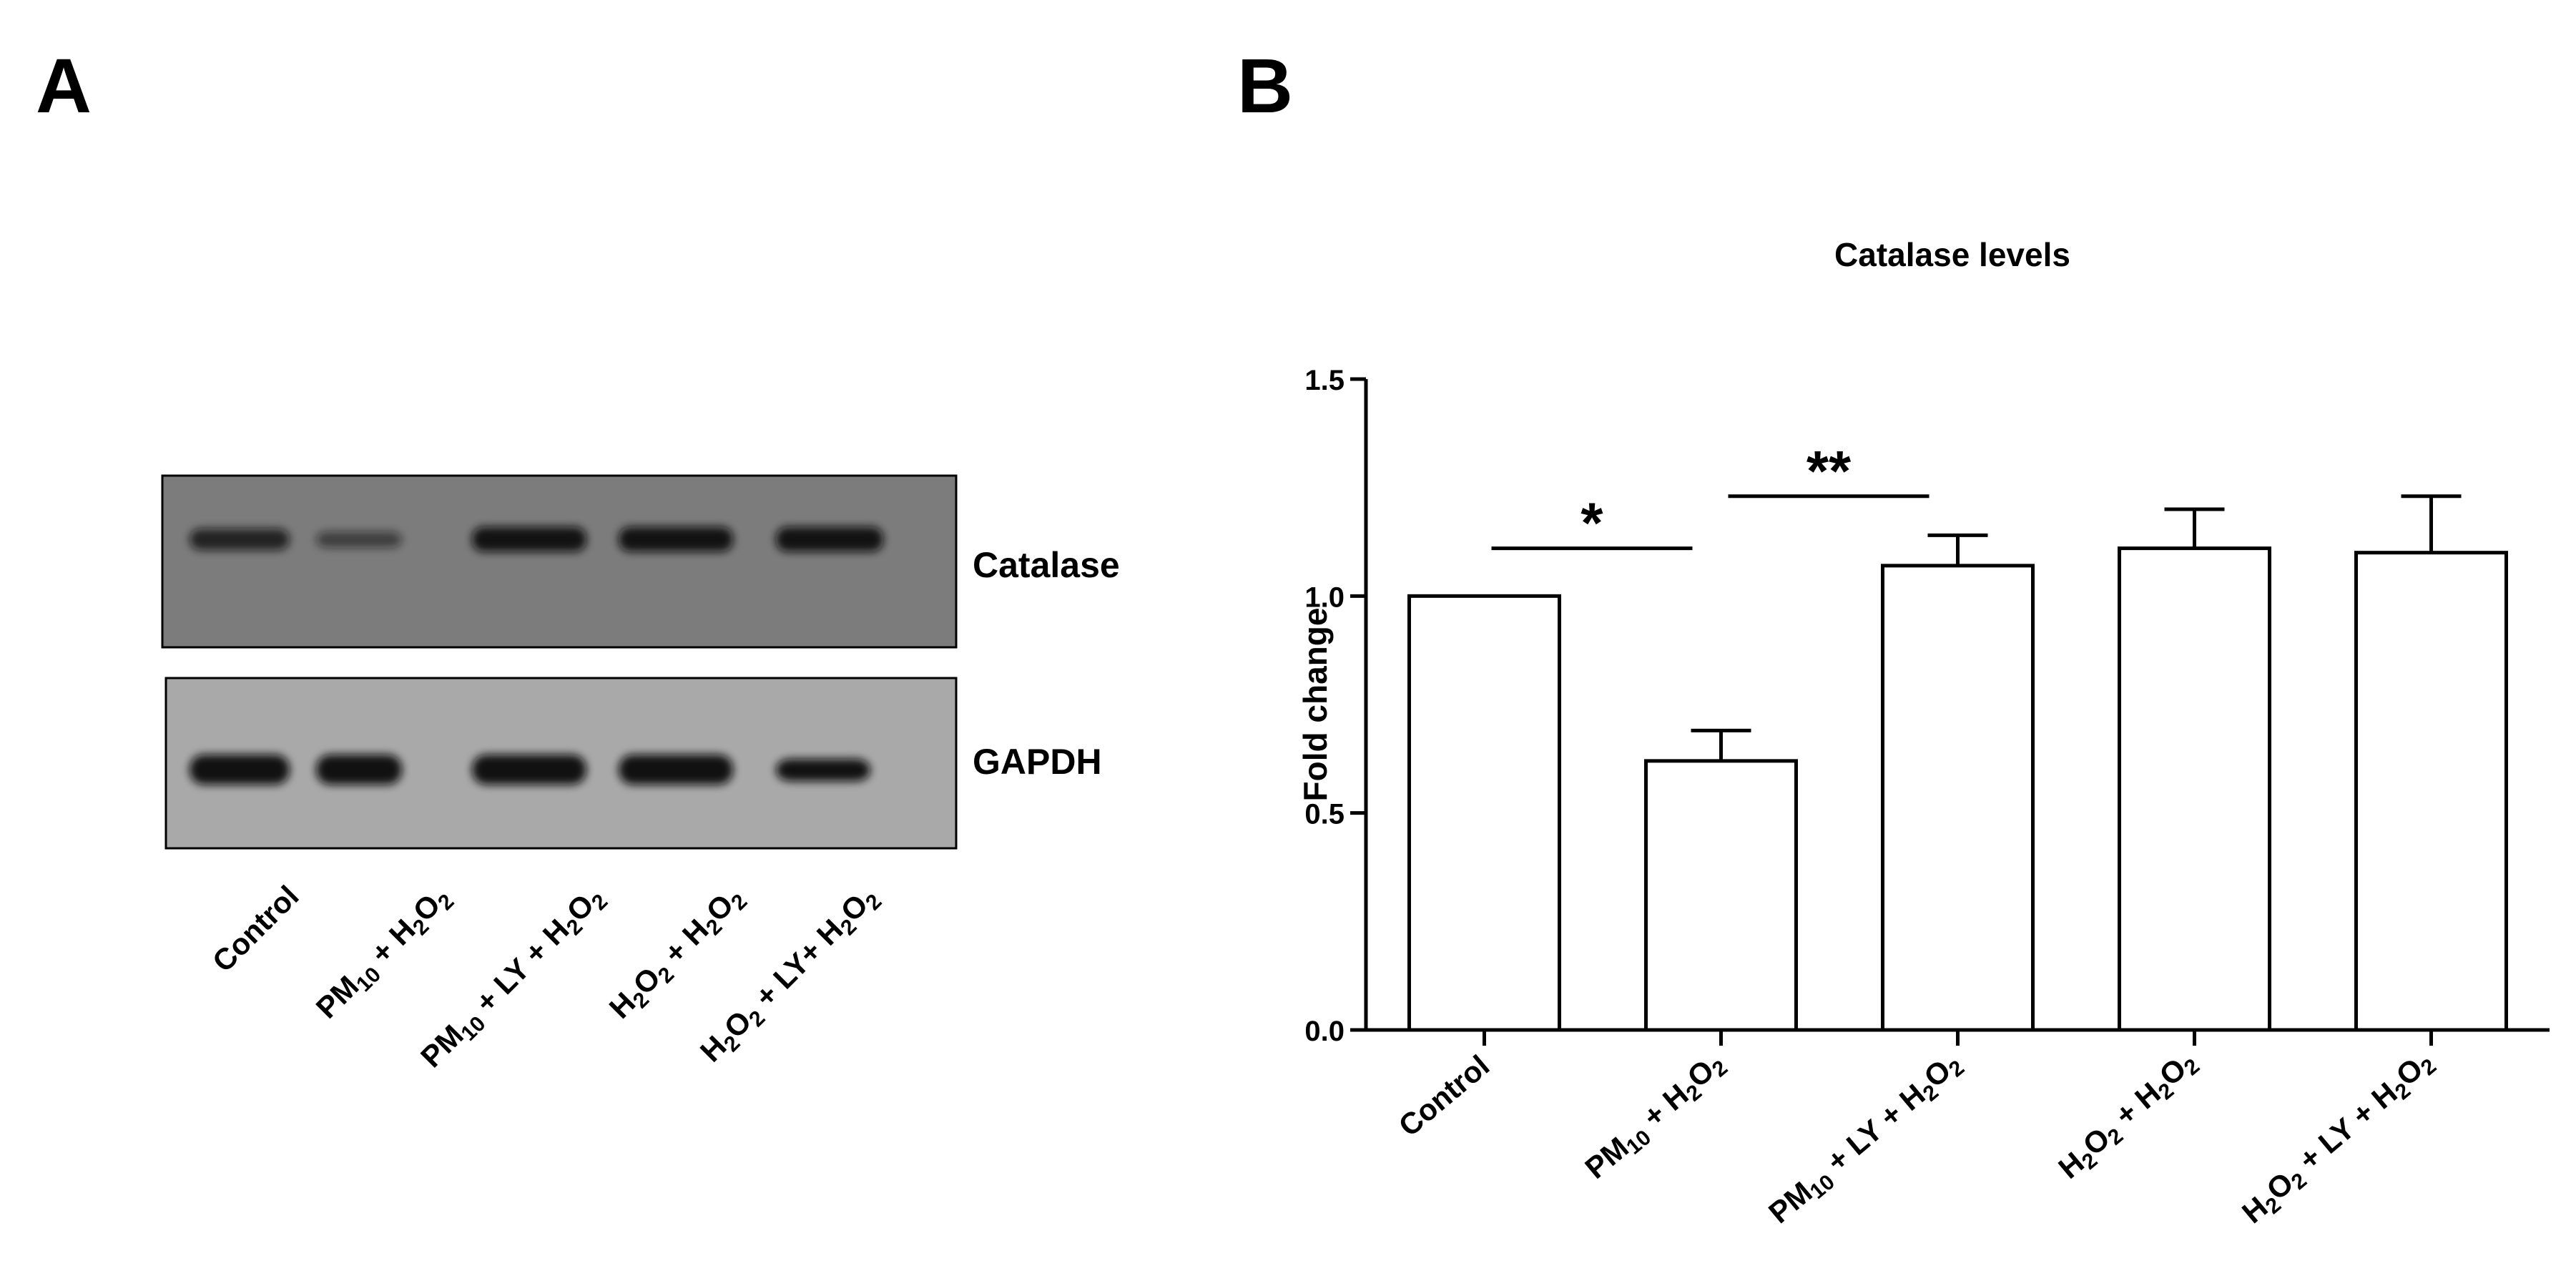 The image size is (2576, 1281). Describe the element at coordinates (1592, 523) in the screenshot. I see `significance-marker: *` at that location.